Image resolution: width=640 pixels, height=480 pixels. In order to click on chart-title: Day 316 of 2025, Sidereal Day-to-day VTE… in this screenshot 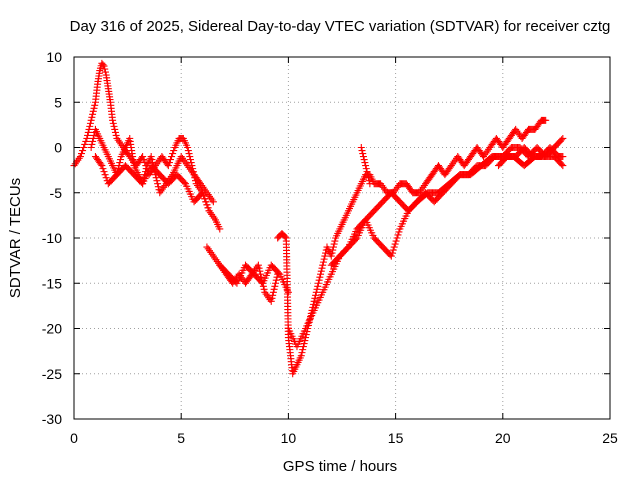, I will do `click(340, 26)`.